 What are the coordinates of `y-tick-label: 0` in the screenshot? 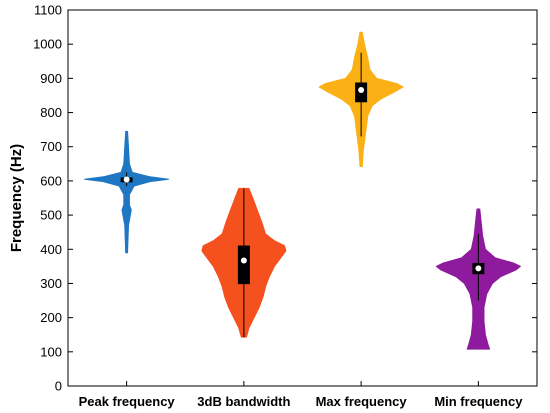 It's located at (58, 386).